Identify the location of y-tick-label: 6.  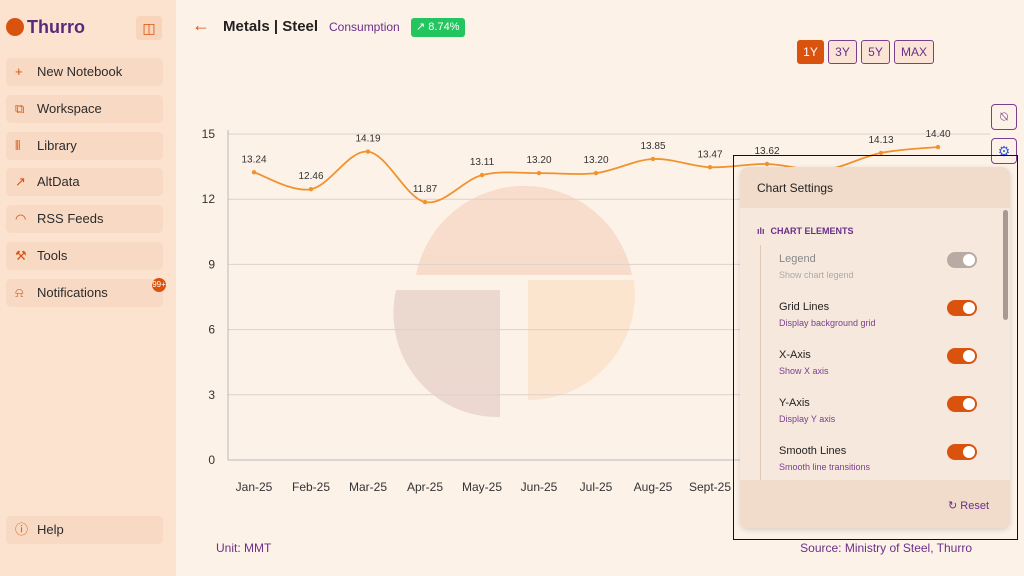
(211, 330).